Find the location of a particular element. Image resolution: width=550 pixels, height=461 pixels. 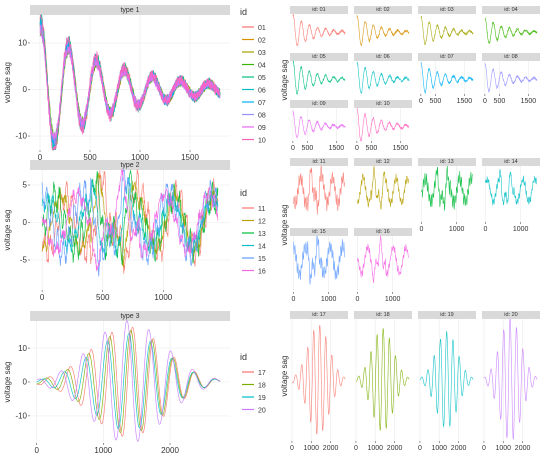

facet-panel-10: id: 10 0 500 1500 is located at coordinates (383, 126).